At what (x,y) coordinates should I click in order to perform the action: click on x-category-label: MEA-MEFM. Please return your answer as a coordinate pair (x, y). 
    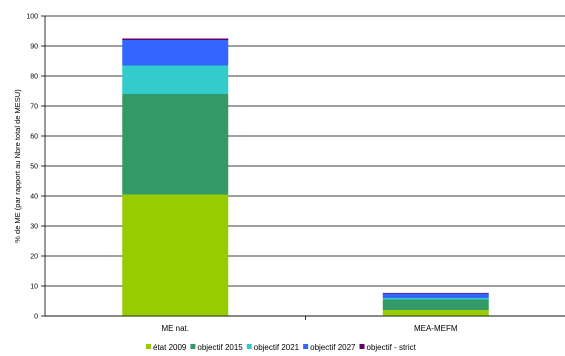
    Looking at the image, I should click on (436, 328).